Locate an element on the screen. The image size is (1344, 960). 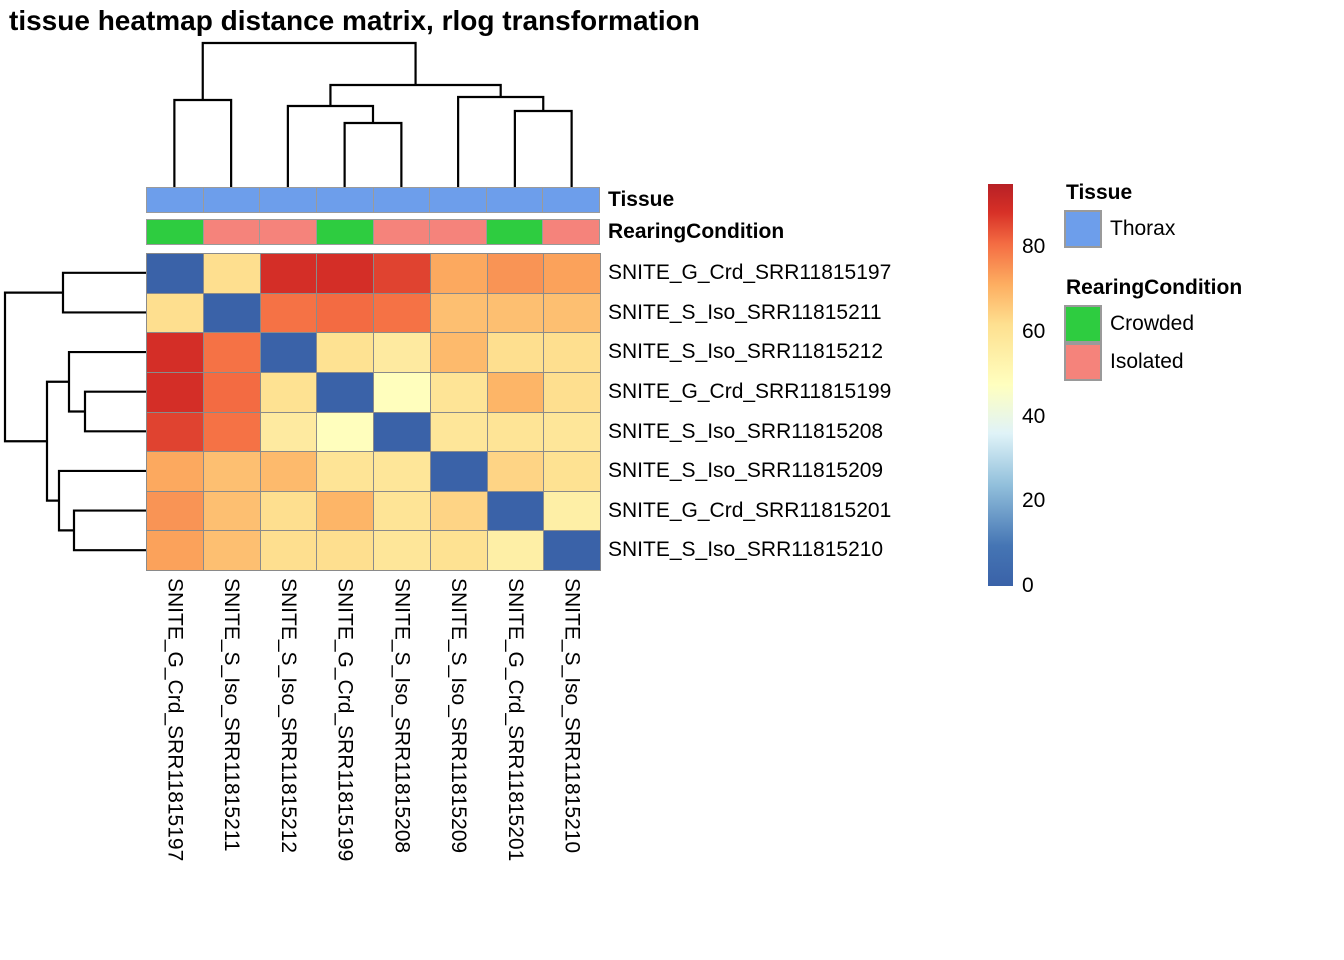
column-label: SNITE_G_Crd_SRR11815201 is located at coordinates (515, 720).